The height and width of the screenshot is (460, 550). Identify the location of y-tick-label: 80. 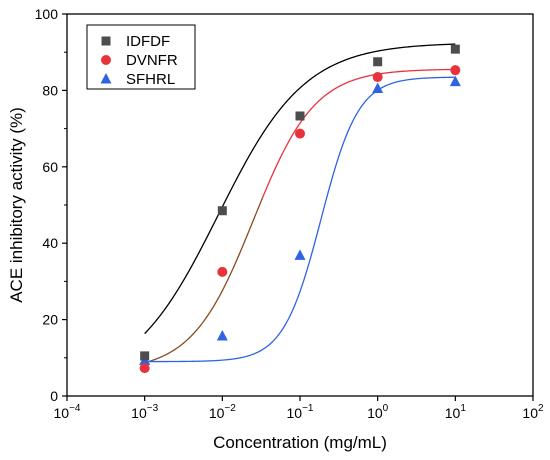
(50, 90).